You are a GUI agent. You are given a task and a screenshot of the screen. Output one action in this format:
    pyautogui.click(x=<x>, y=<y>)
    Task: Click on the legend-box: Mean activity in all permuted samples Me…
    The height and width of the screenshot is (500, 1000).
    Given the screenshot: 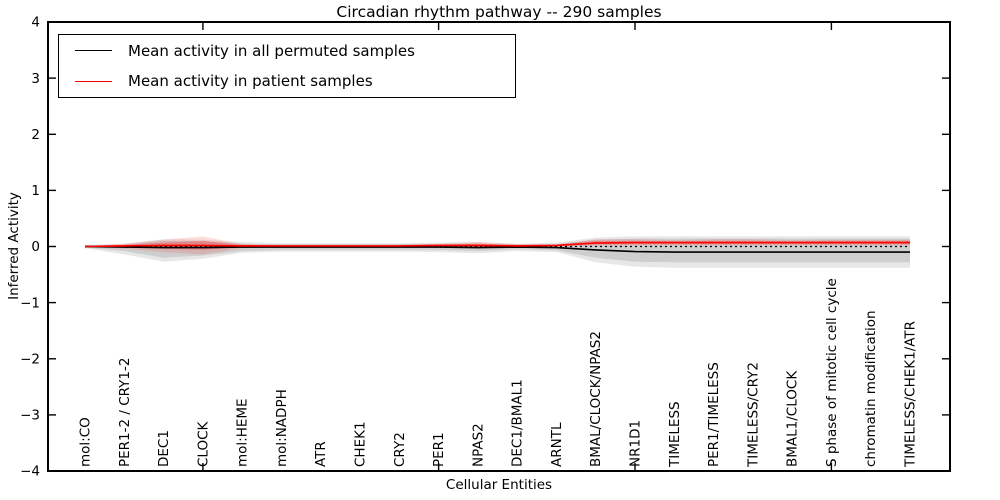 What is the action you would take?
    pyautogui.click(x=287, y=66)
    